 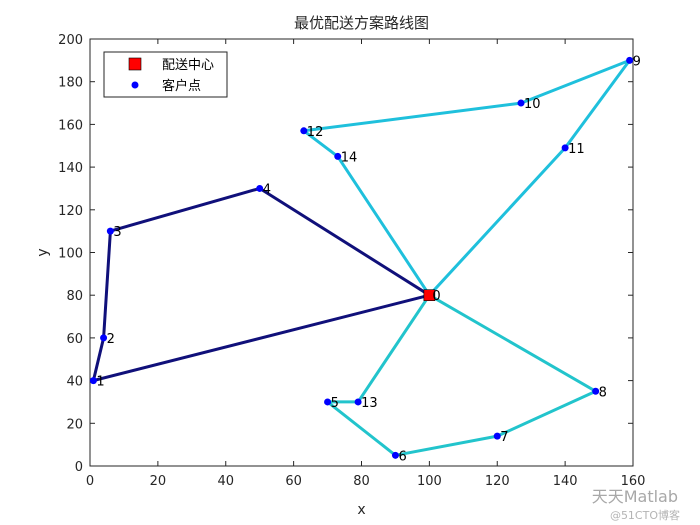 What do you see at coordinates (436, 296) in the screenshot?
I see `point-label-0: 0` at bounding box center [436, 296].